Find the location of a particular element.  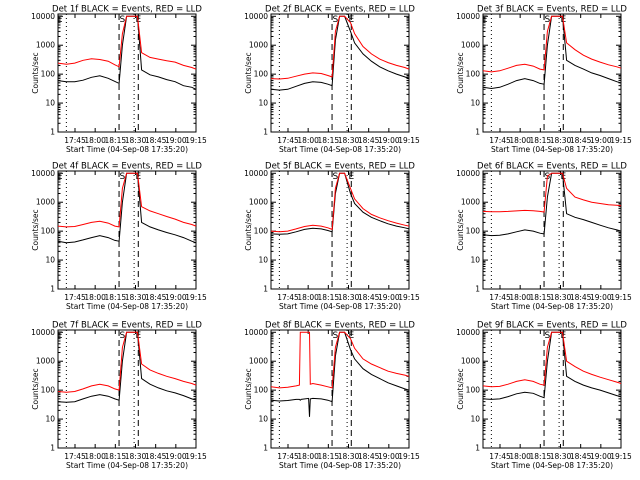

panel-title: Det 8f BLACK = Events, RED = LLD is located at coordinates (340, 326).